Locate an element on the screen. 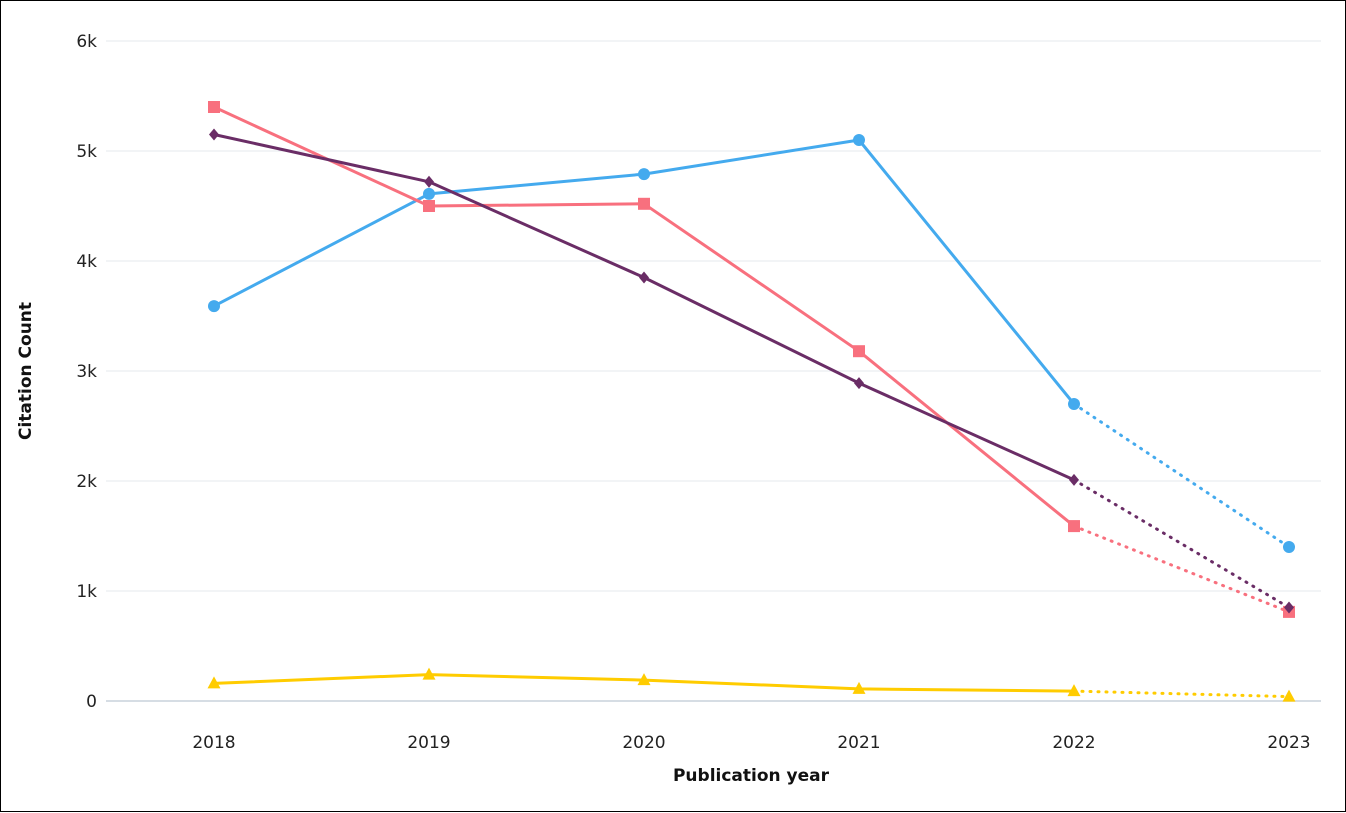 Image resolution: width=1346 pixels, height=813 pixels. y-axis-ticks: 0 1k 2k 3k 4k 5k 6k is located at coordinates (86, 372).